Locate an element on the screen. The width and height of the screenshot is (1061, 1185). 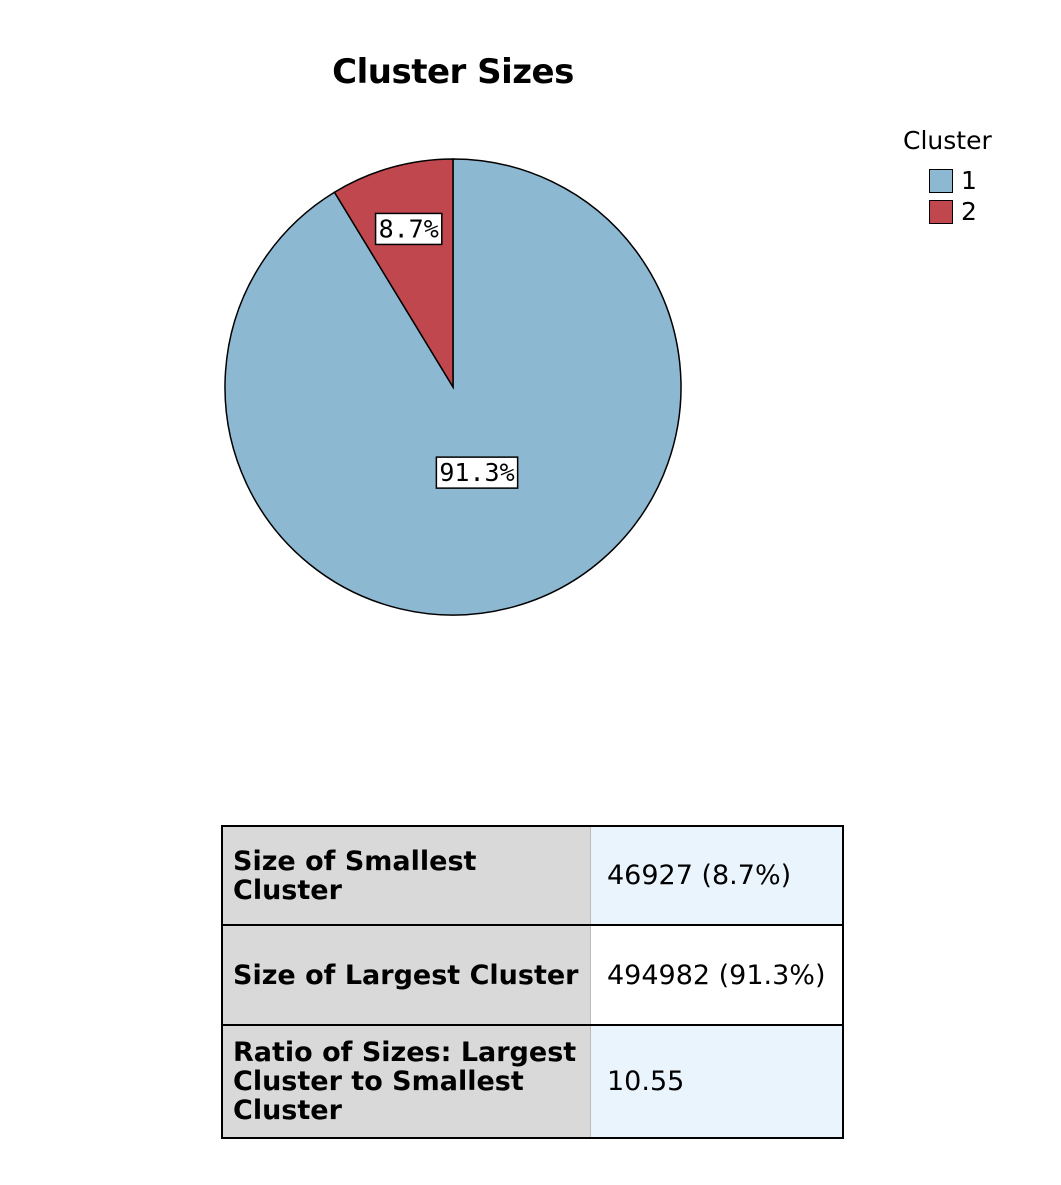
legend-label-cluster-1: 1 is located at coordinates (969, 180).